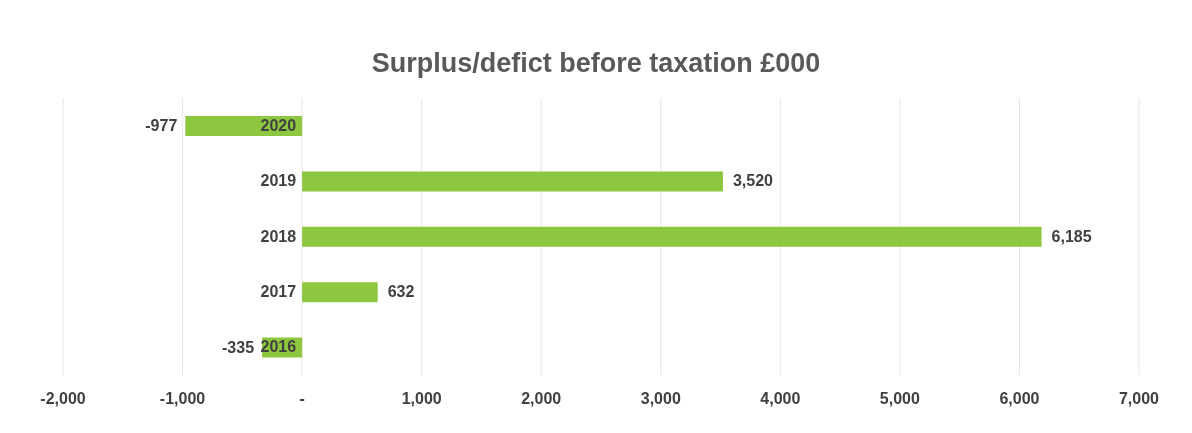 The height and width of the screenshot is (433, 1192). Describe the element at coordinates (1071, 236) in the screenshot. I see `data-label: 6,185` at that location.